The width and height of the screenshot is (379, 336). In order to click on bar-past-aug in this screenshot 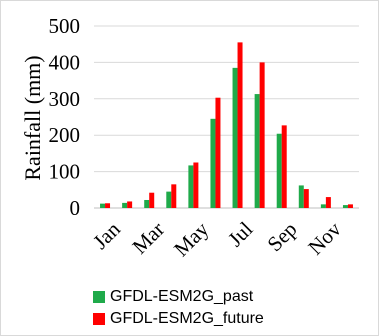, I will do `click(257, 151)`.